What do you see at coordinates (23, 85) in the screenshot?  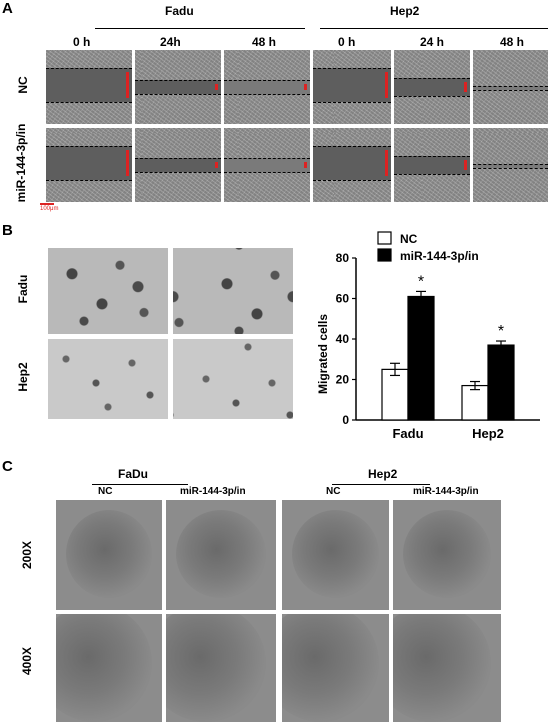 I see `row-label-nc: NC` at bounding box center [23, 85].